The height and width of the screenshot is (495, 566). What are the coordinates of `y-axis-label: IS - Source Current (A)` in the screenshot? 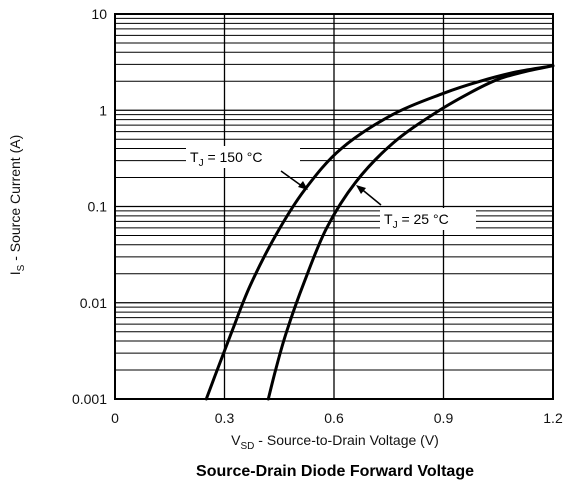 It's located at (17, 205).